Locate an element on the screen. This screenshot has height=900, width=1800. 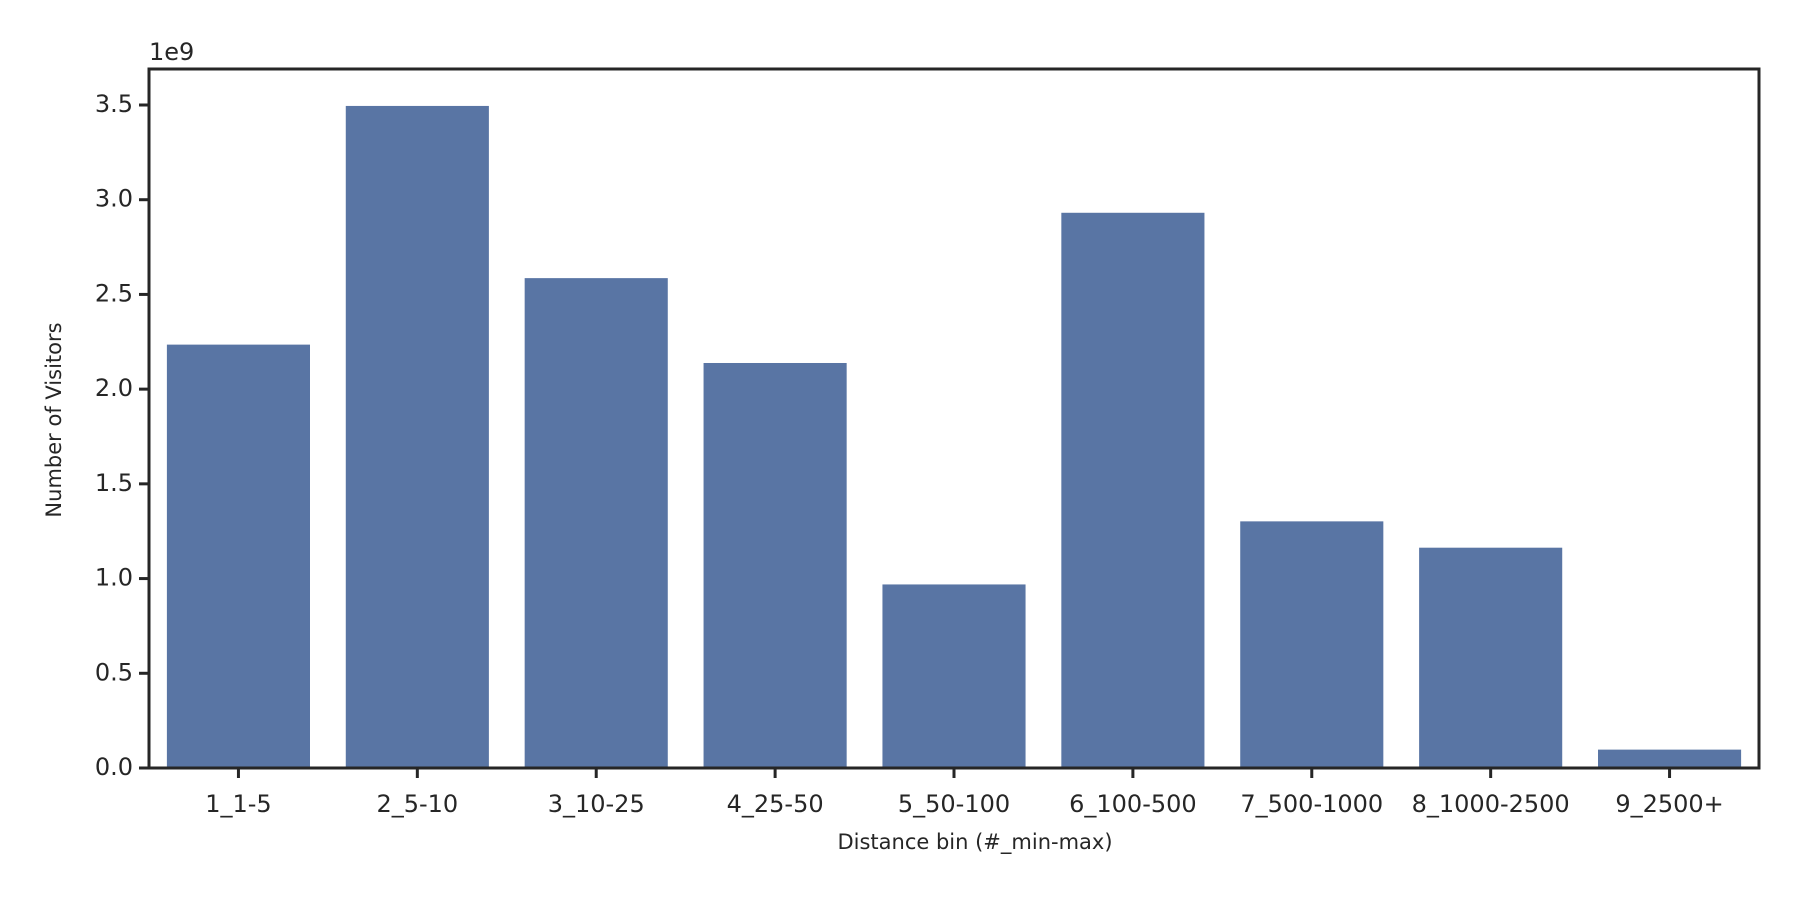
x-tick-label: 4_25-50 is located at coordinates (775, 804).